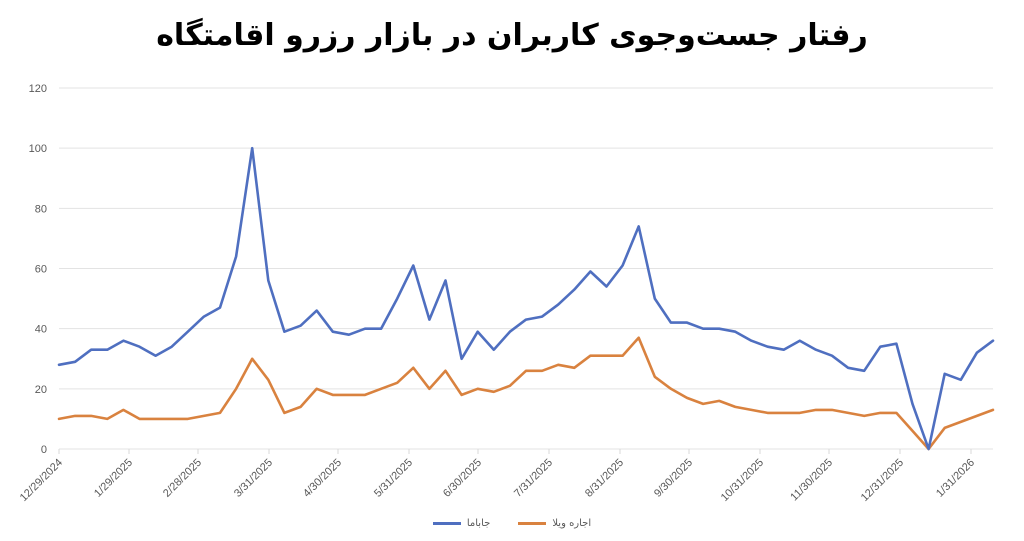 Image resolution: width=1024 pixels, height=541 pixels. Describe the element at coordinates (41, 270) in the screenshot. I see `y-tick-label: 60` at that location.